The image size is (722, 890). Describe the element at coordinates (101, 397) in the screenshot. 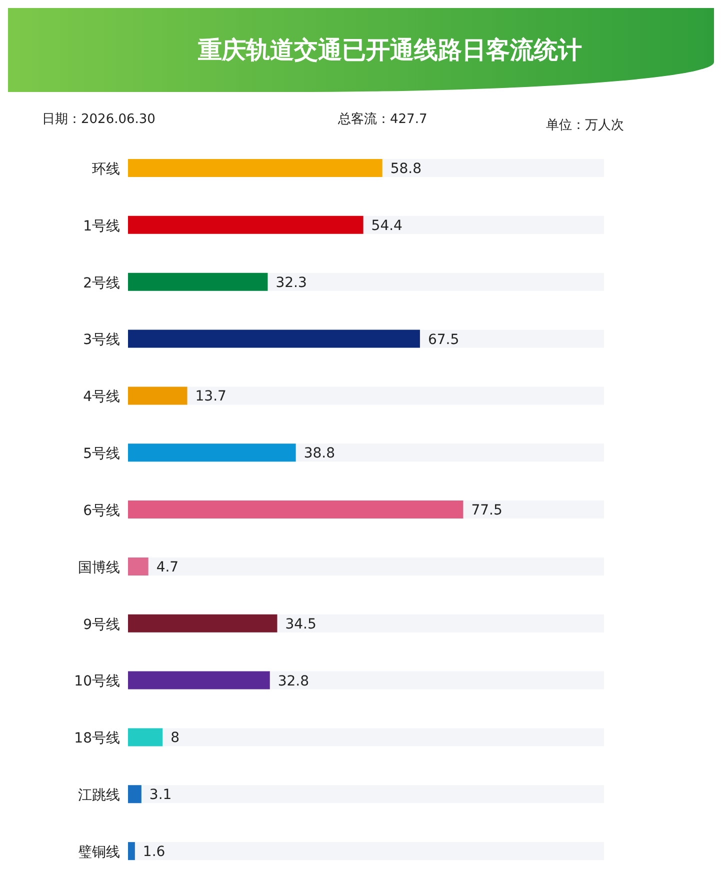

I see `y-tick-label: 4号线` at that location.